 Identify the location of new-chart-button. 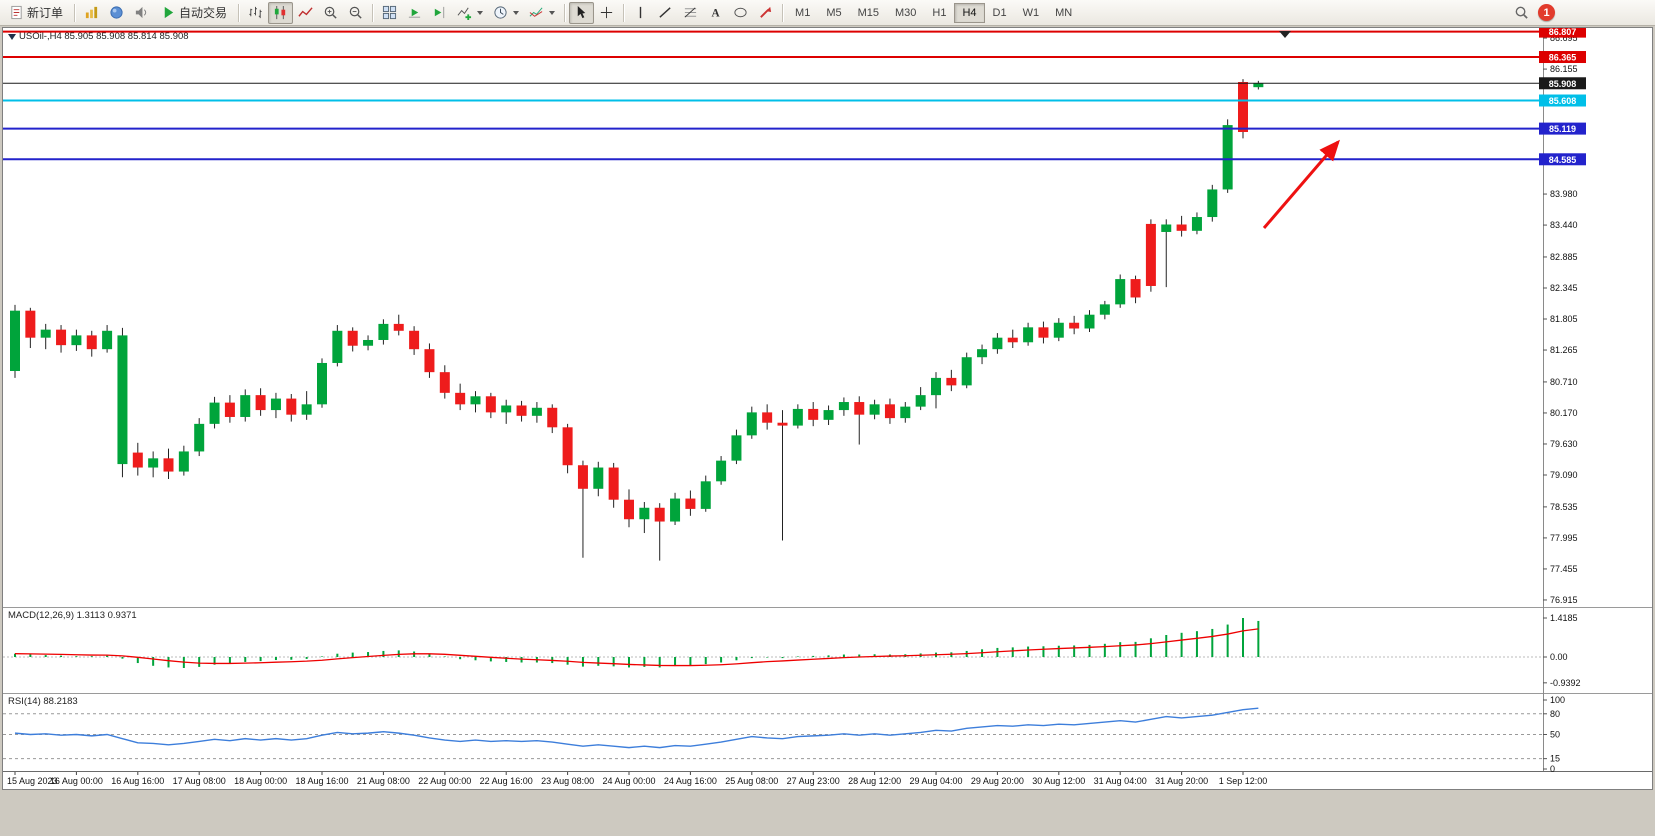
(470, 13).